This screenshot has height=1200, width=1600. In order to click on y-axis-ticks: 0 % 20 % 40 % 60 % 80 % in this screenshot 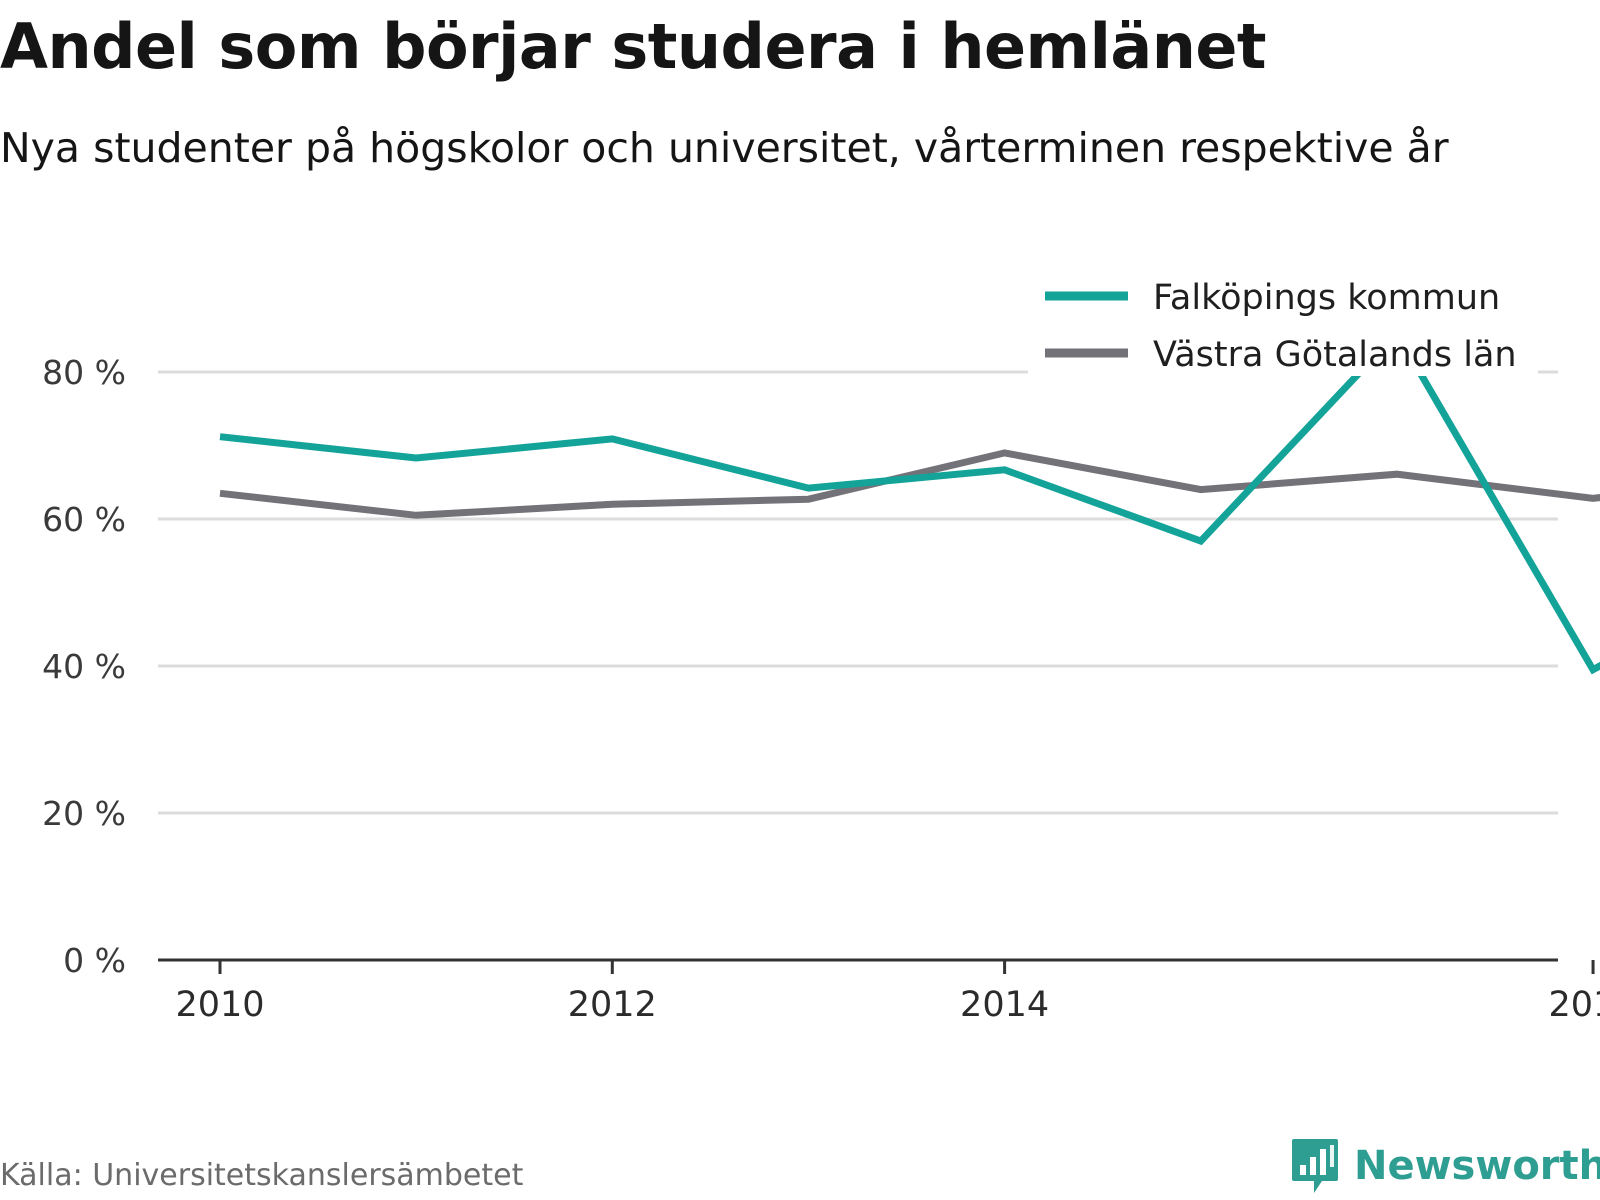, I will do `click(84, 666)`.